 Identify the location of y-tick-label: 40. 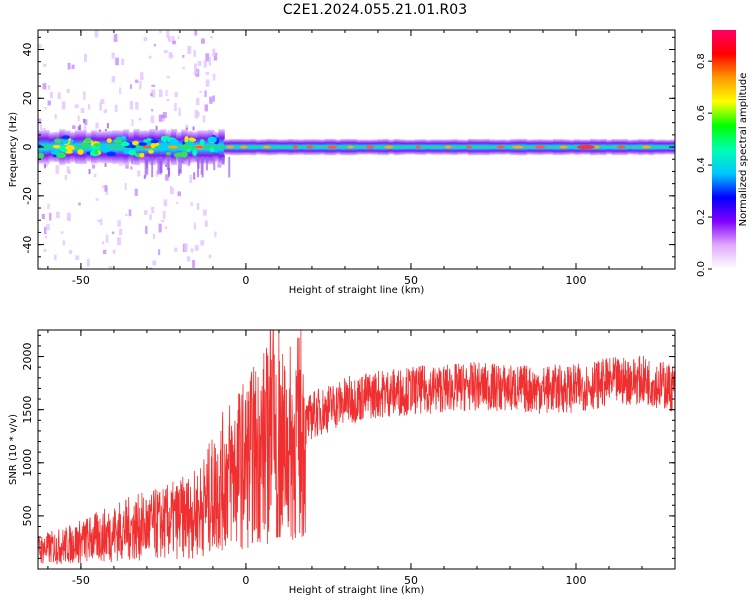
(27, 50).